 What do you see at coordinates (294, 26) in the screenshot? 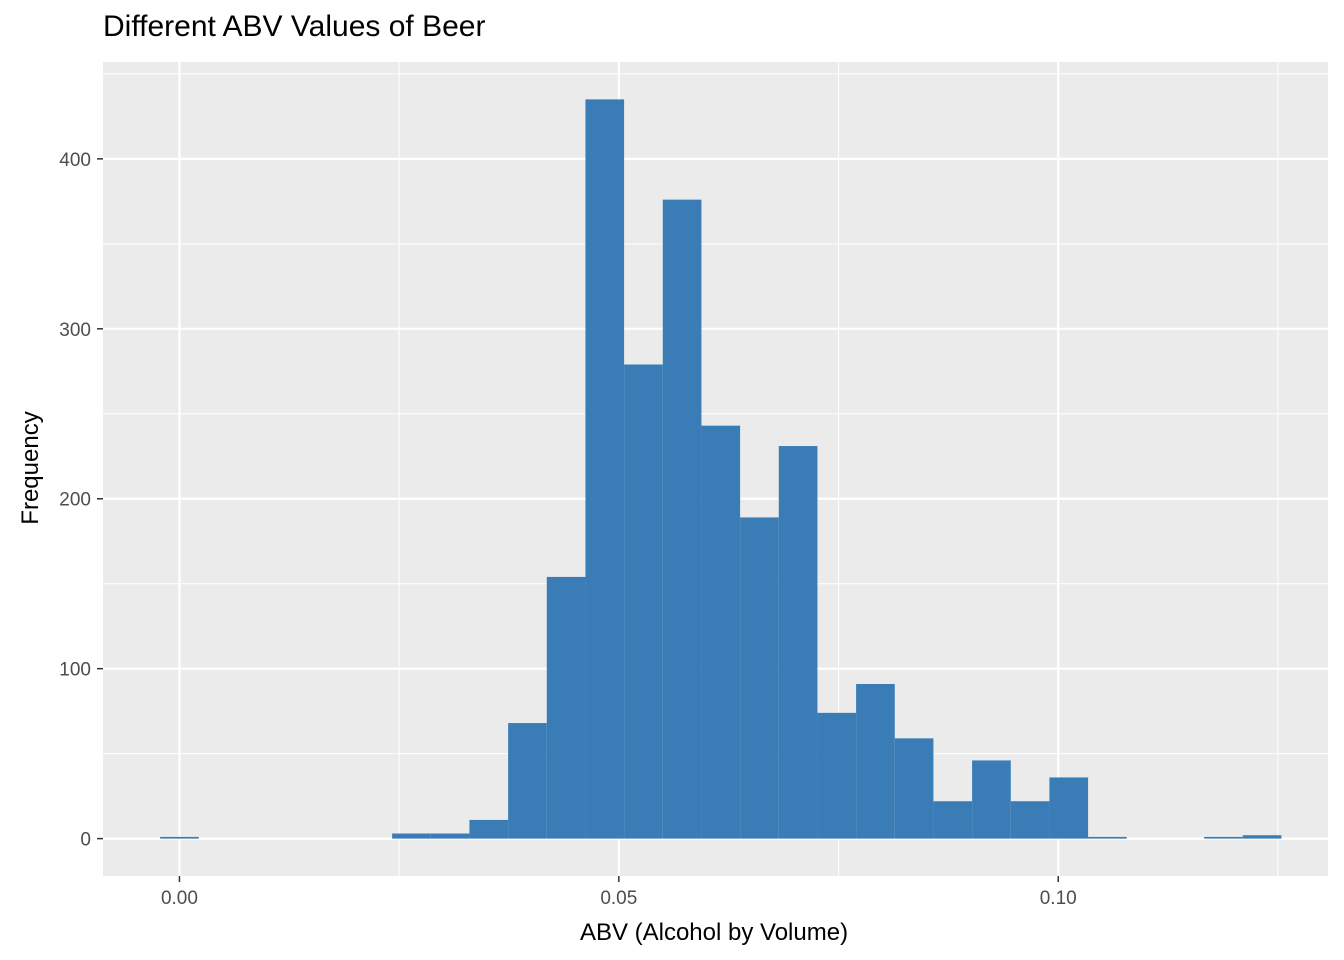
I see `chart-title: Different ABV Values of Beer` at bounding box center [294, 26].